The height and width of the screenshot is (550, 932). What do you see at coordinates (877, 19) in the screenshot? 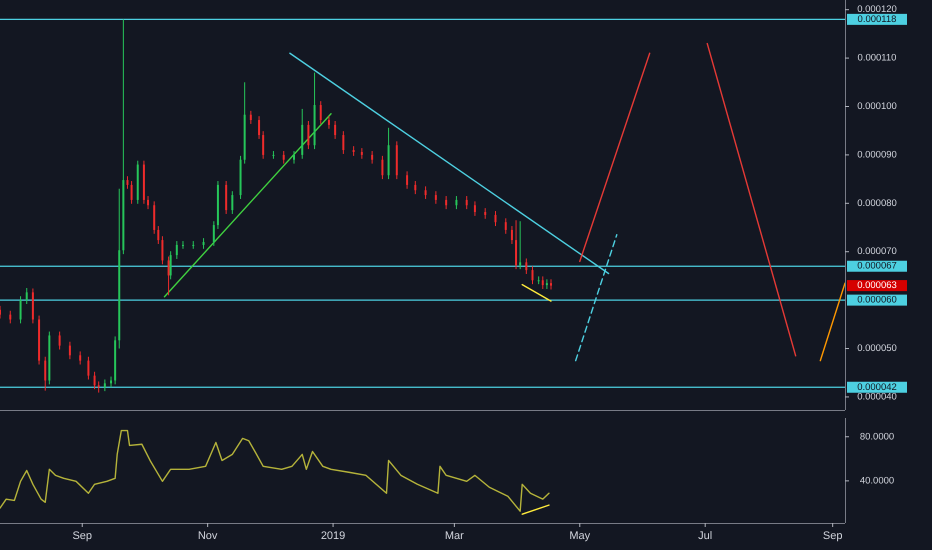
I see `ref-line-label: 0.000118` at bounding box center [877, 19].